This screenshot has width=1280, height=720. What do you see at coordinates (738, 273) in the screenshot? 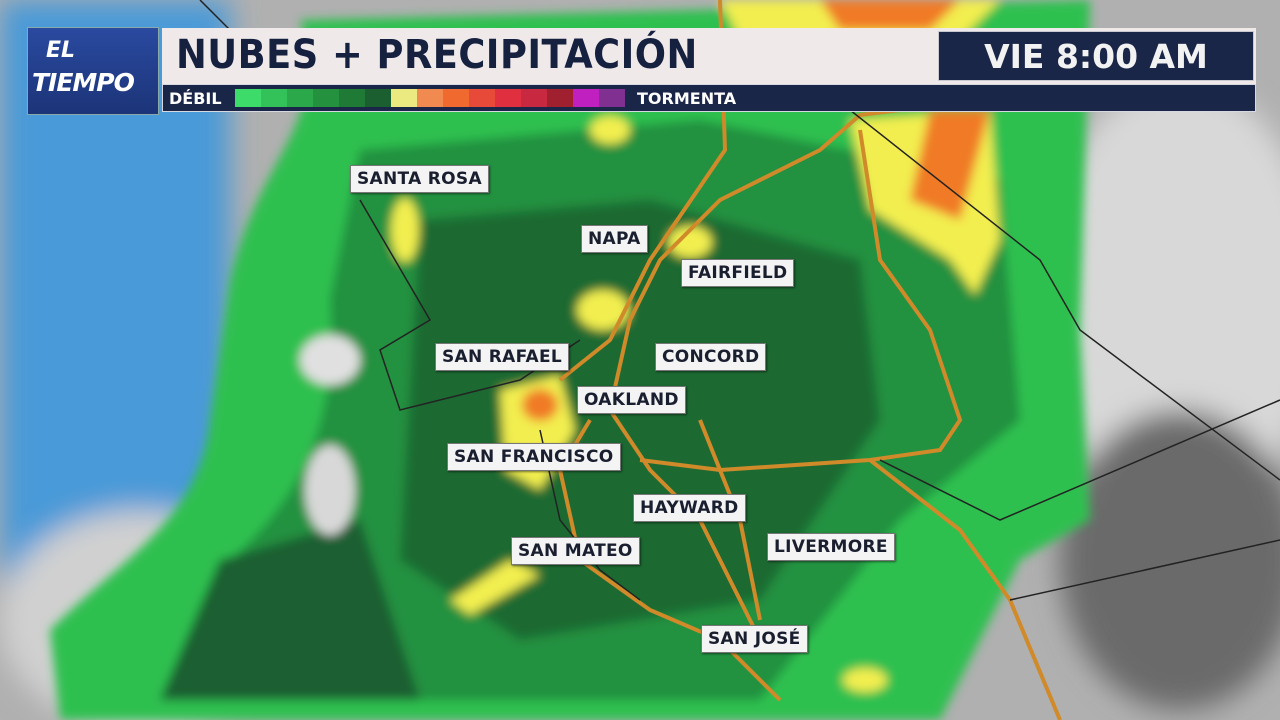
I see `city-label-fairfield: FAIRFIELD` at bounding box center [738, 273].